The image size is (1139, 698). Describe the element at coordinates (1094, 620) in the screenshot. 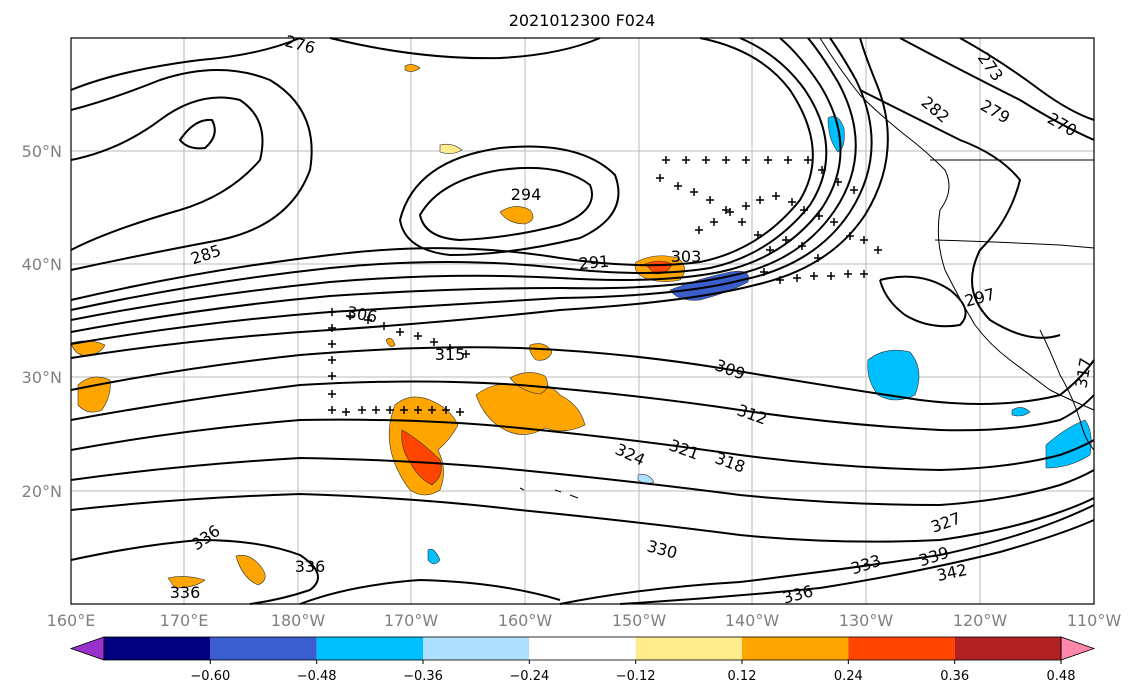

I see `lon-label: 110°W` at that location.